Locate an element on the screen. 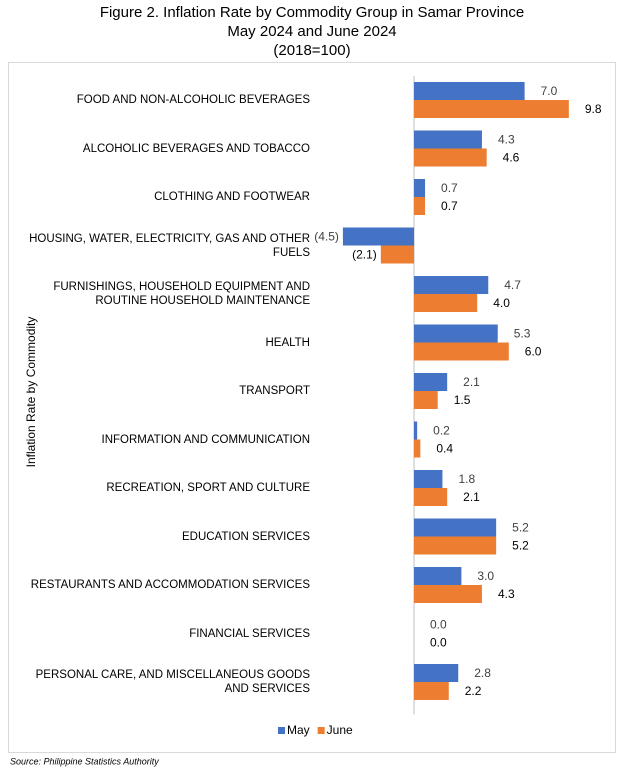  chart-subtitle: May 2024 and June 2024 is located at coordinates (312, 31).